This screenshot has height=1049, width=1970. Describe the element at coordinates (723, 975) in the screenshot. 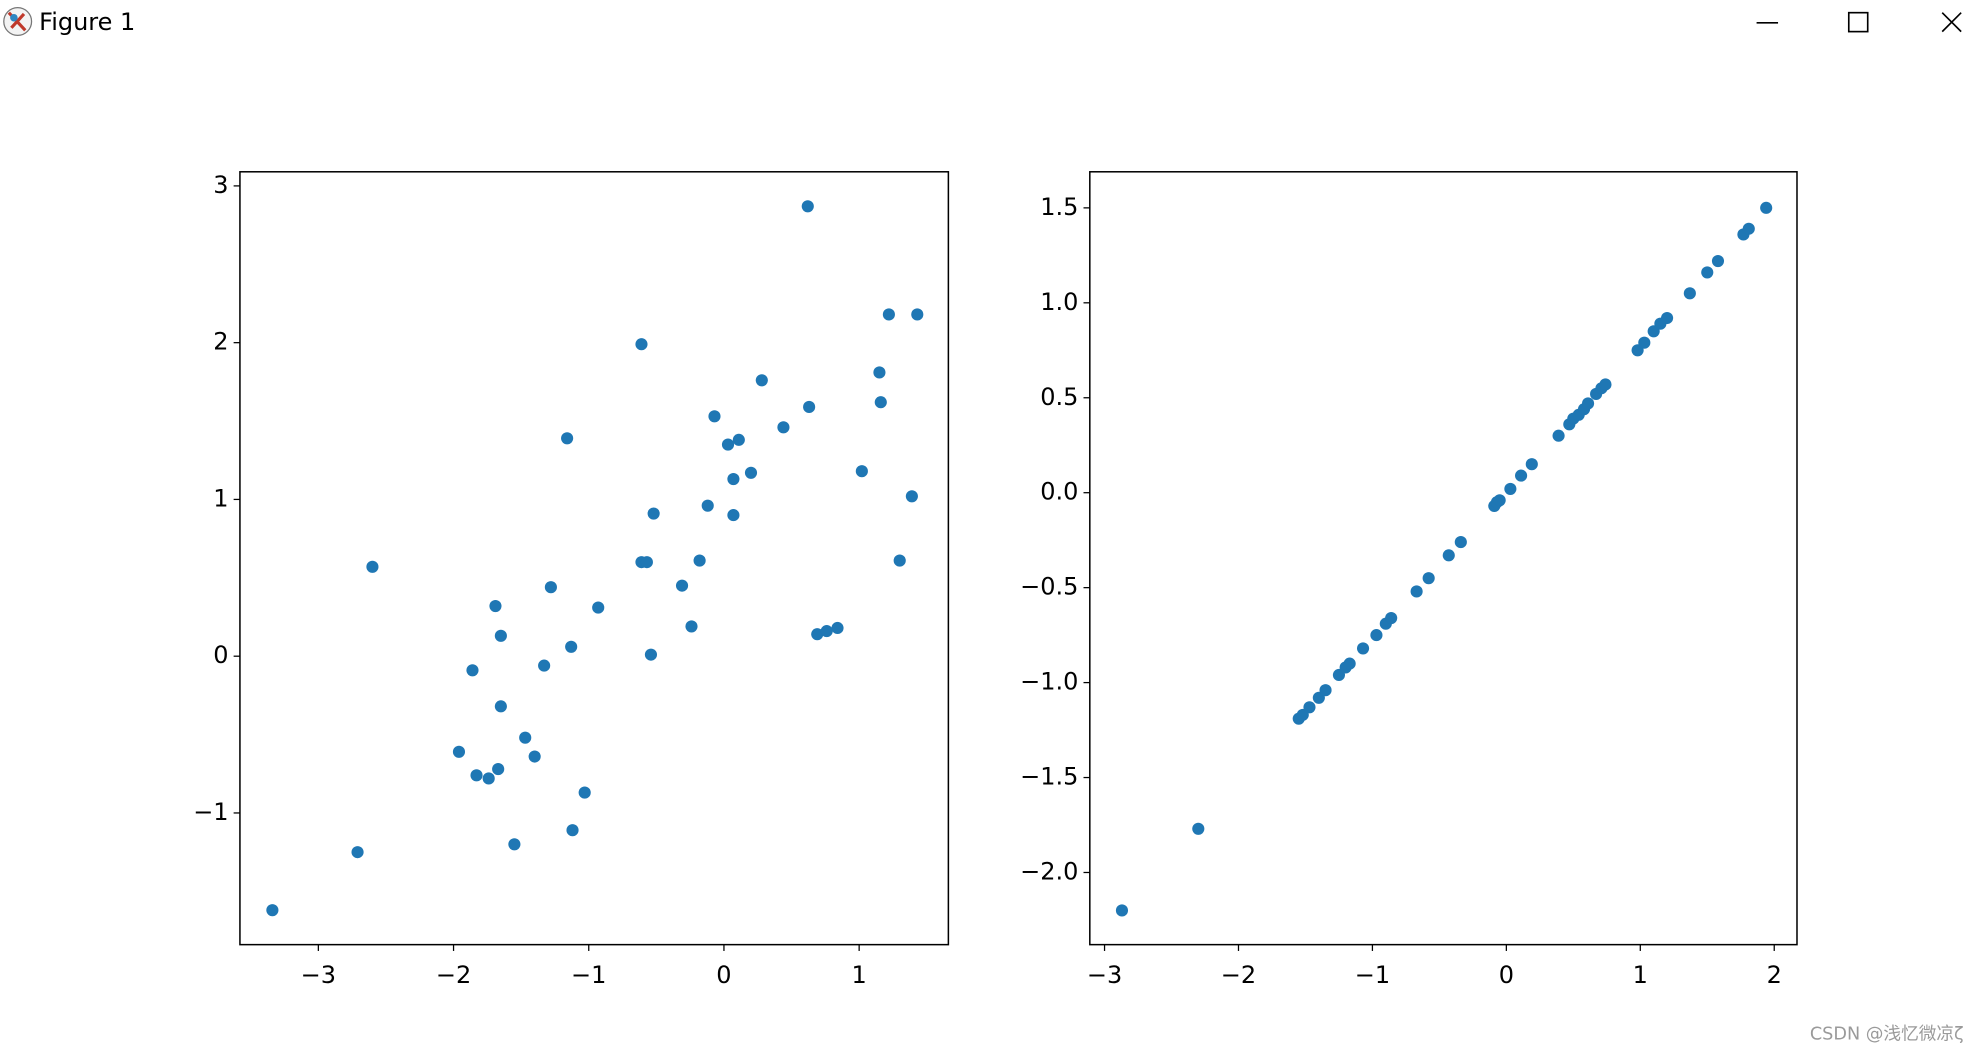

I see `x-tick-label: 0` at that location.